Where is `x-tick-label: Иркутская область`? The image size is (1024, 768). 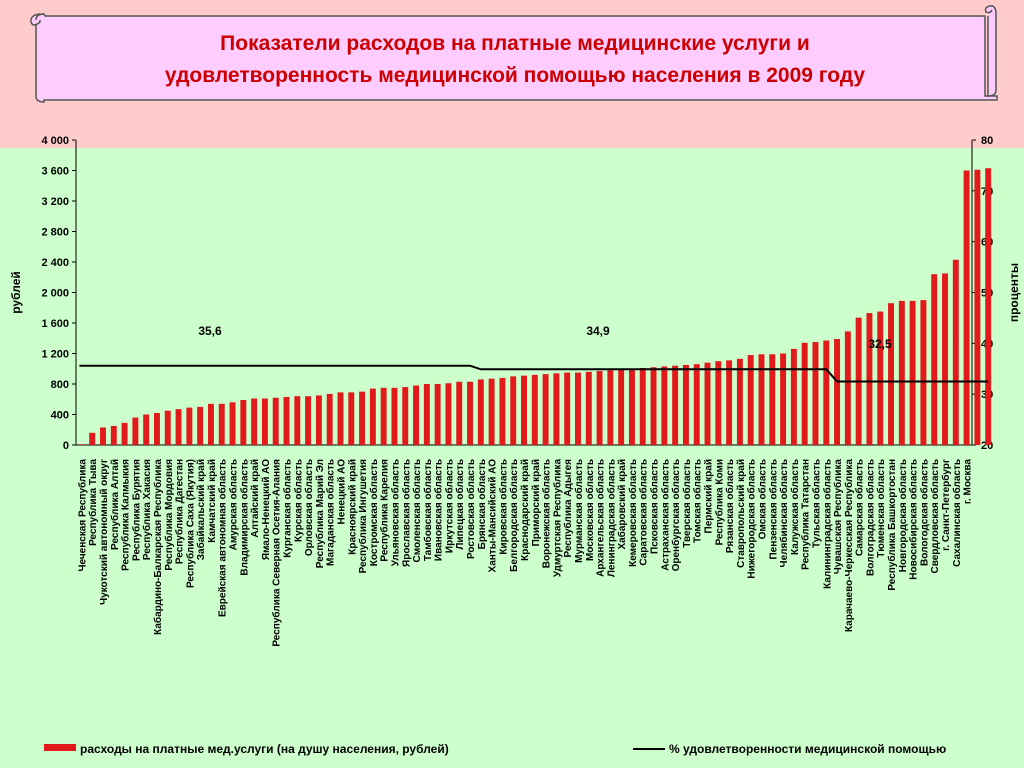 x-tick-label: Иркутская область is located at coordinates (449, 506).